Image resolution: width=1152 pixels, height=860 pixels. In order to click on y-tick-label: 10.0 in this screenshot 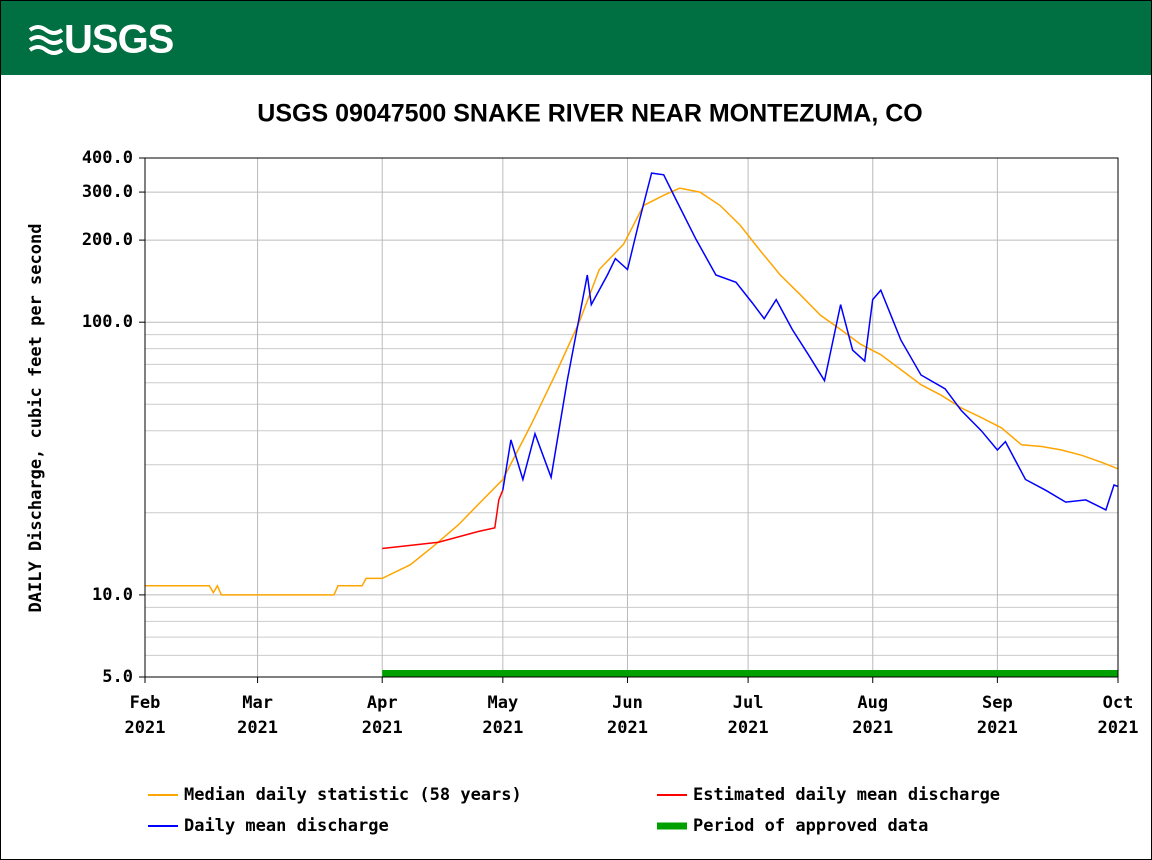, I will do `click(112, 595)`.